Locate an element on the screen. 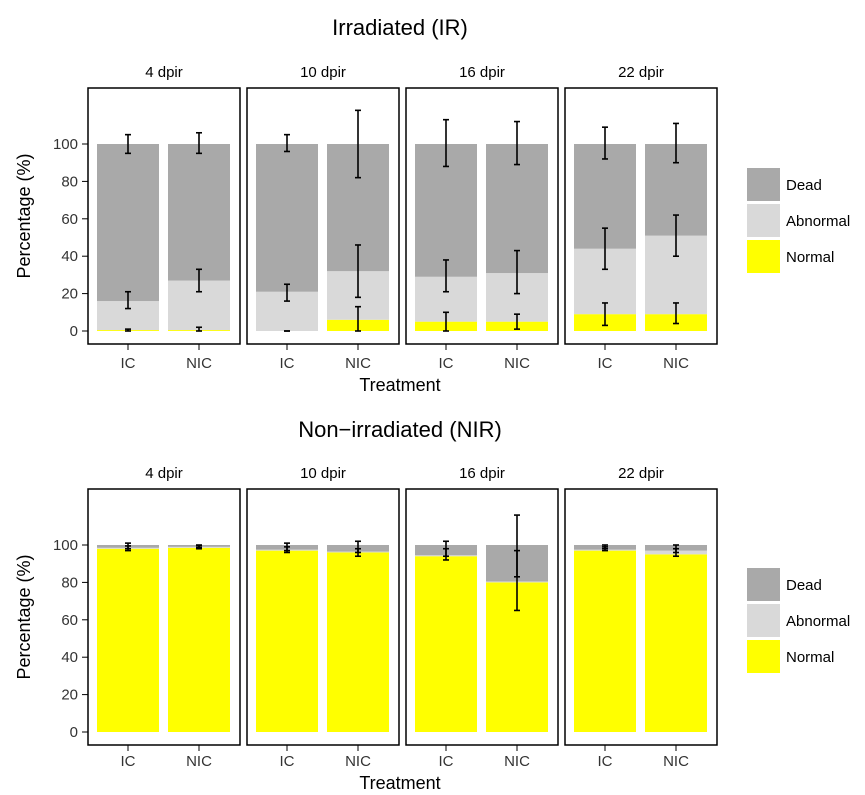  chart-title: Irradiated (IR) is located at coordinates (400, 27).